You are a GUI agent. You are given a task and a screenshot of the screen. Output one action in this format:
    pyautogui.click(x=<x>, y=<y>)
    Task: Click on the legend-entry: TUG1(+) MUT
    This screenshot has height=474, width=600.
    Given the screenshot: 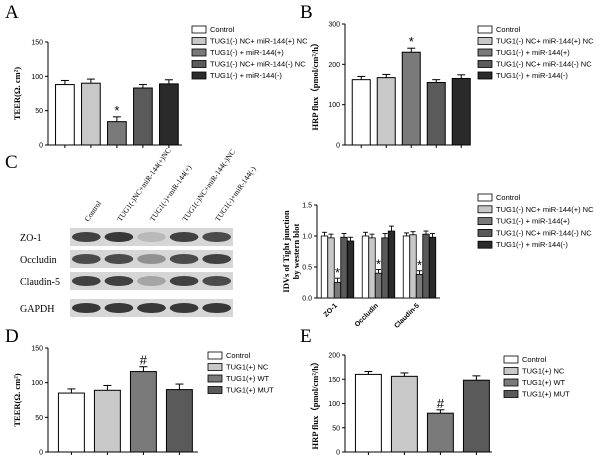 What is the action you would take?
    pyautogui.click(x=546, y=394)
    